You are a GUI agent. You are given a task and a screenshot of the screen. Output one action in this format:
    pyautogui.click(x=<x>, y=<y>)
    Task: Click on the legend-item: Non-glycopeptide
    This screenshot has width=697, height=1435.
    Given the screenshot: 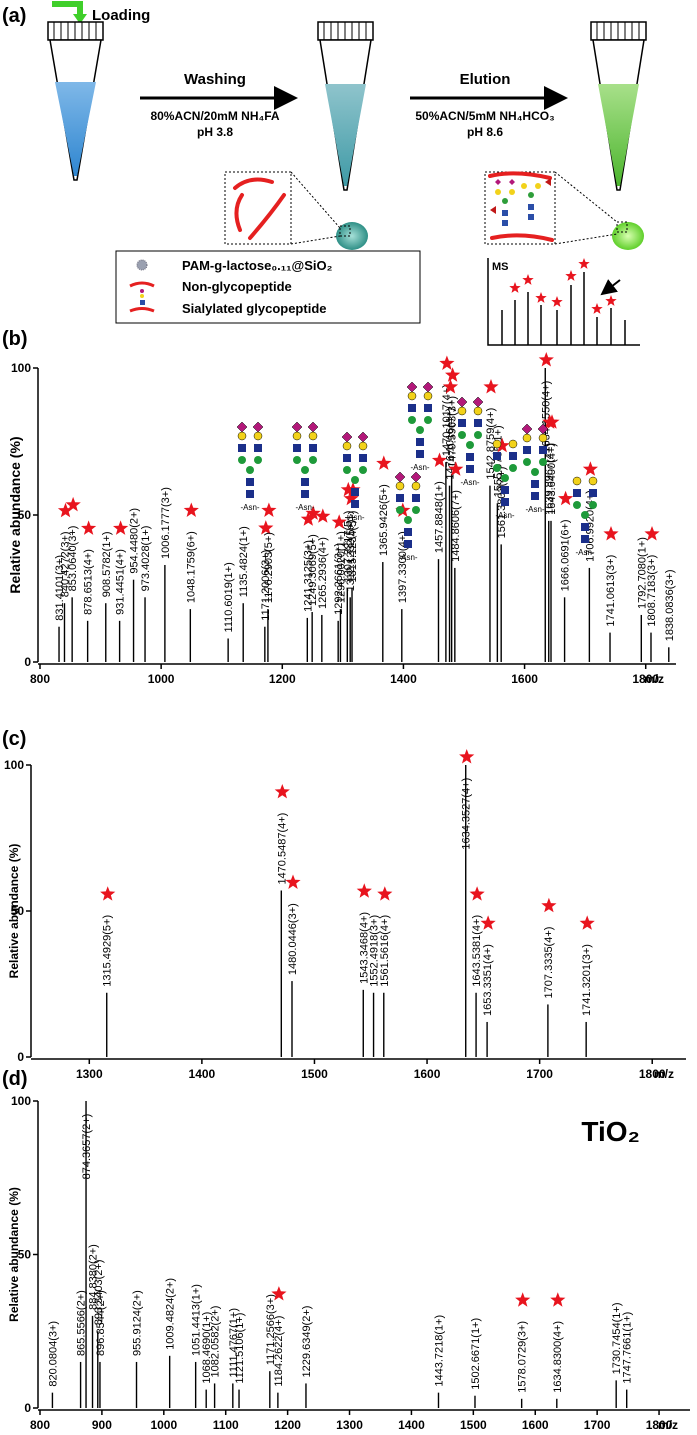 What is the action you would take?
    pyautogui.click(x=237, y=286)
    